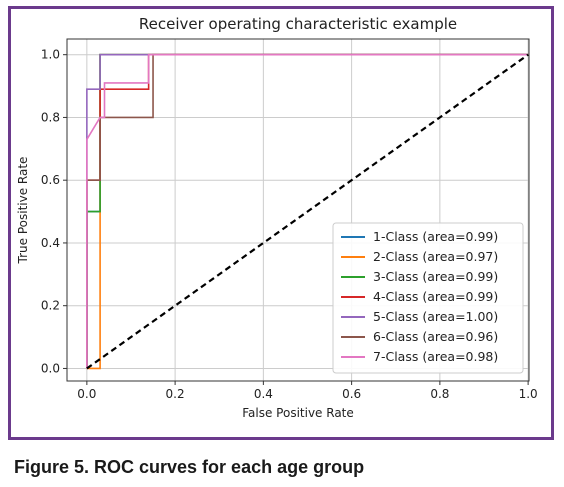  I want to click on legend-label: 6-Class (area=0.96), so click(435, 336).